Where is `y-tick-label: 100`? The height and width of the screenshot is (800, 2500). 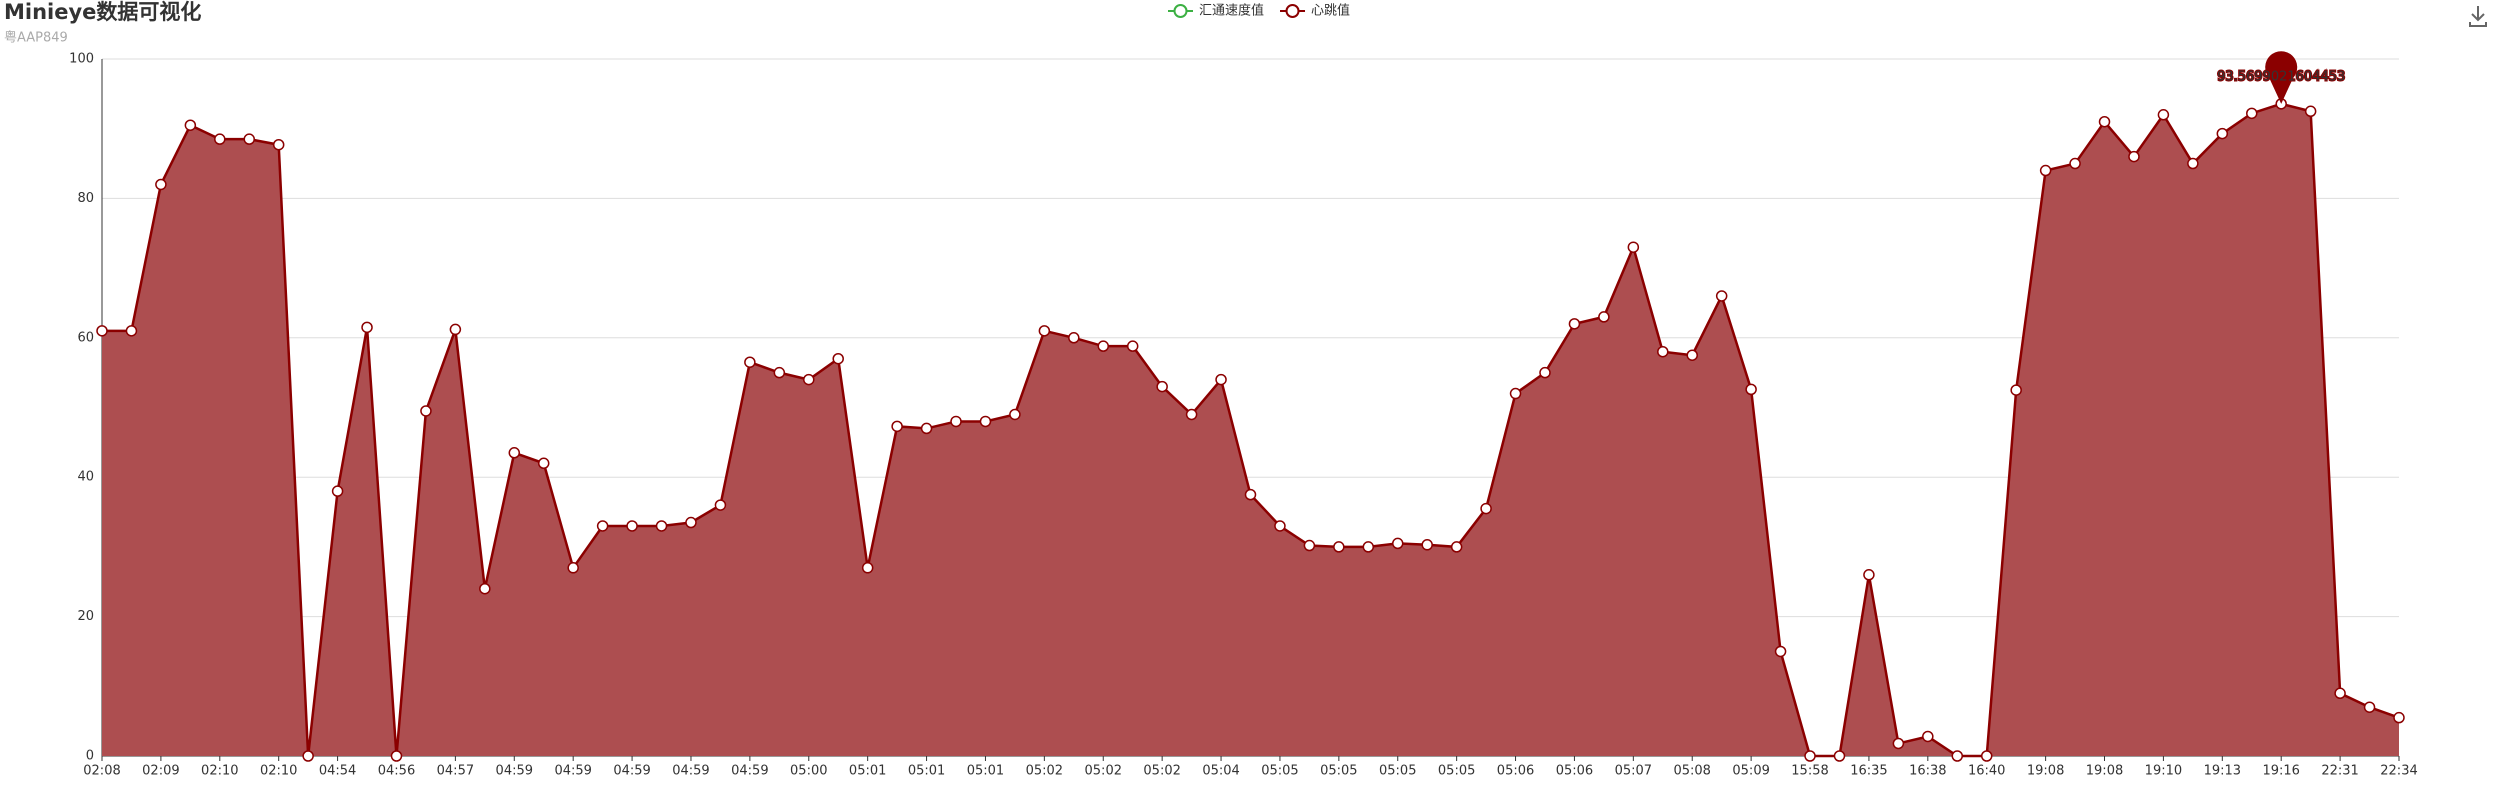
y-tick-label: 100 is located at coordinates (81, 59).